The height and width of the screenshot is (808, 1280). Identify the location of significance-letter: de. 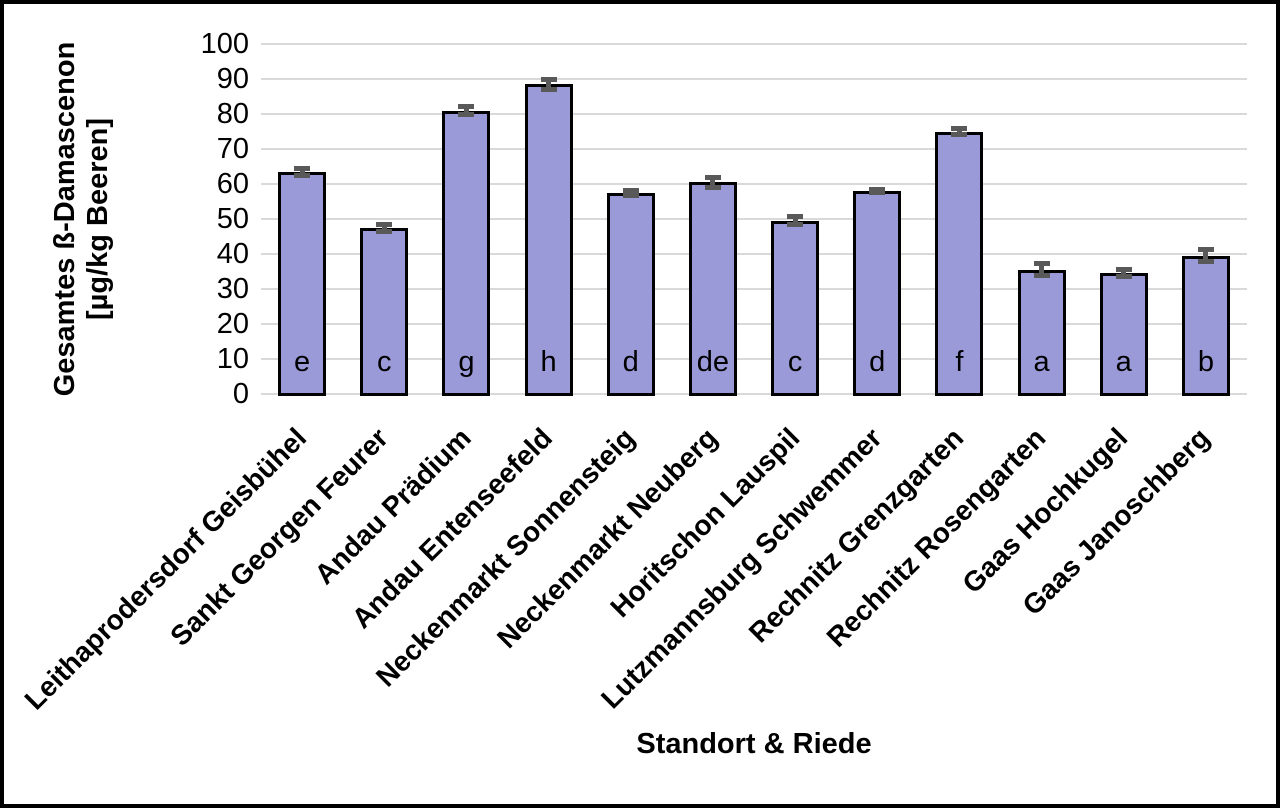
(713, 362).